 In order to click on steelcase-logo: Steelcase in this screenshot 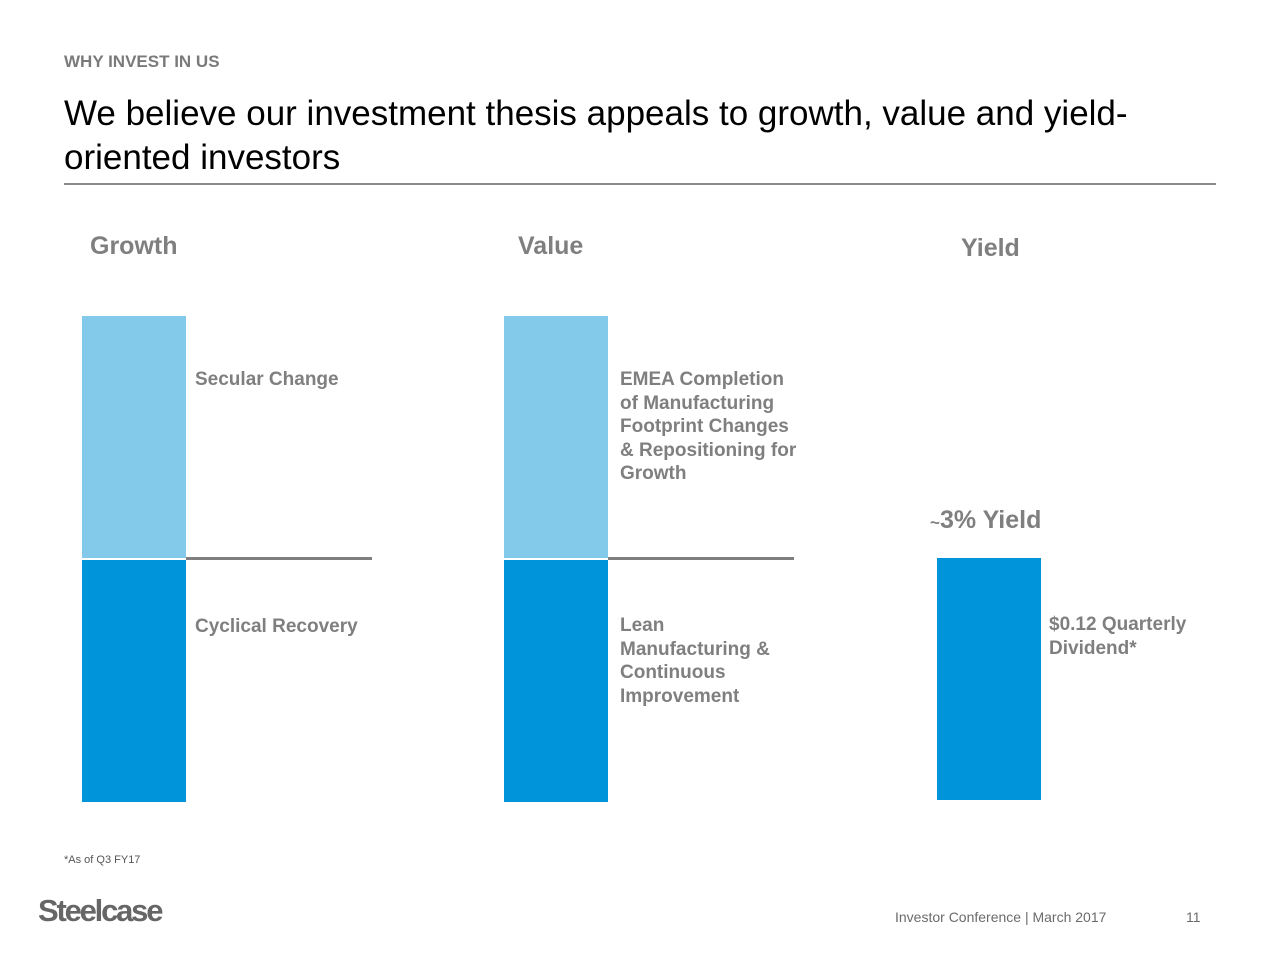, I will do `click(100, 910)`.